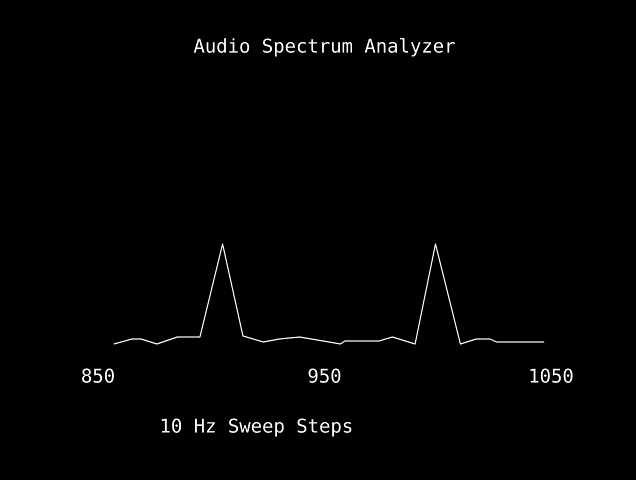 The height and width of the screenshot is (480, 636). I want to click on x-axis-title: 10 Hz Sweep Steps, so click(257, 427).